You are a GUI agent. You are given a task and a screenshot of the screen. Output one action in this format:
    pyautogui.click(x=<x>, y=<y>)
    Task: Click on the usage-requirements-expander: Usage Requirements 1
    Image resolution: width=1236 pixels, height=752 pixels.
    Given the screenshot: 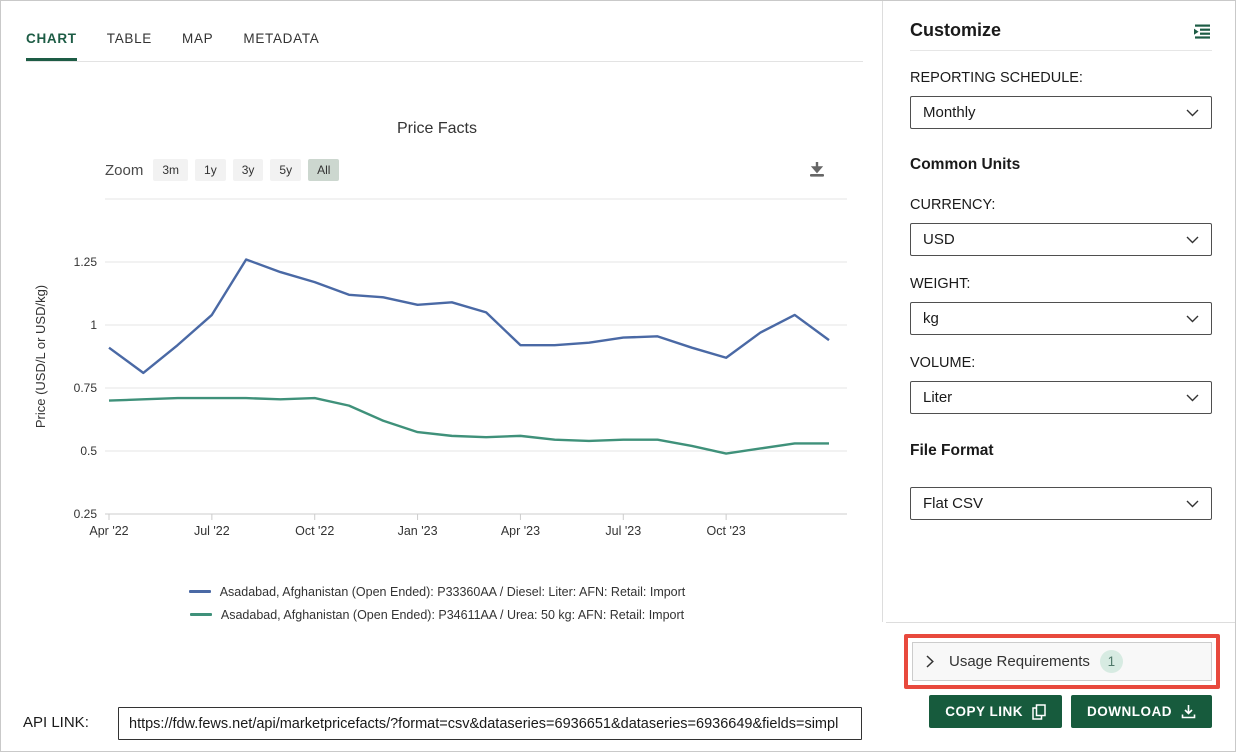 What is the action you would take?
    pyautogui.click(x=1062, y=661)
    